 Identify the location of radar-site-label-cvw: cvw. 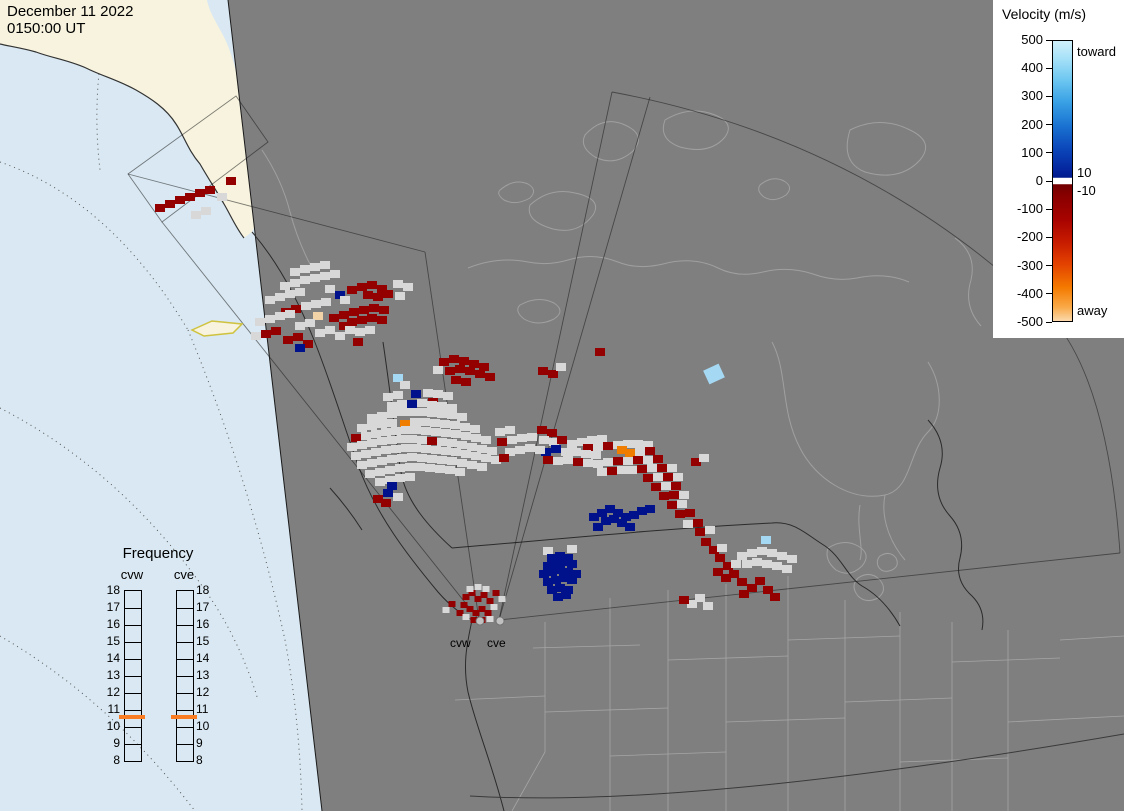
(460, 643).